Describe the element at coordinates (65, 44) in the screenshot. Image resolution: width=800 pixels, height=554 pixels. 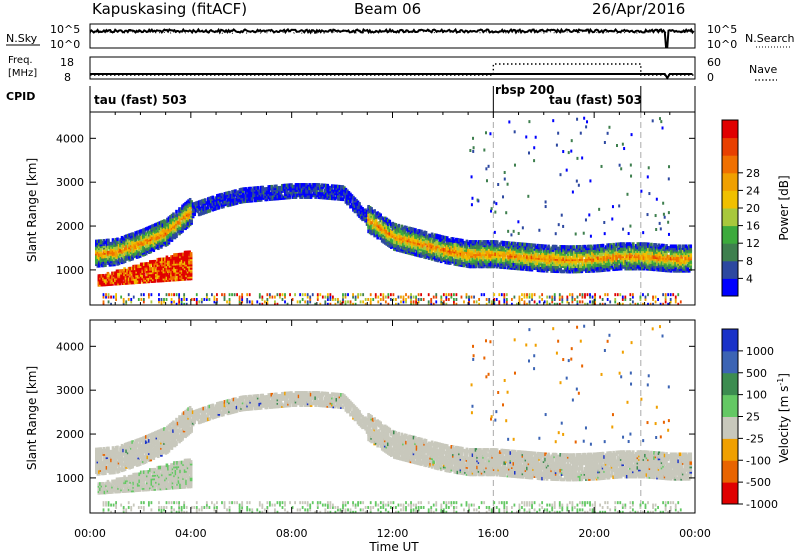
I see `noise-tick-bottom-left: 10^0` at that location.